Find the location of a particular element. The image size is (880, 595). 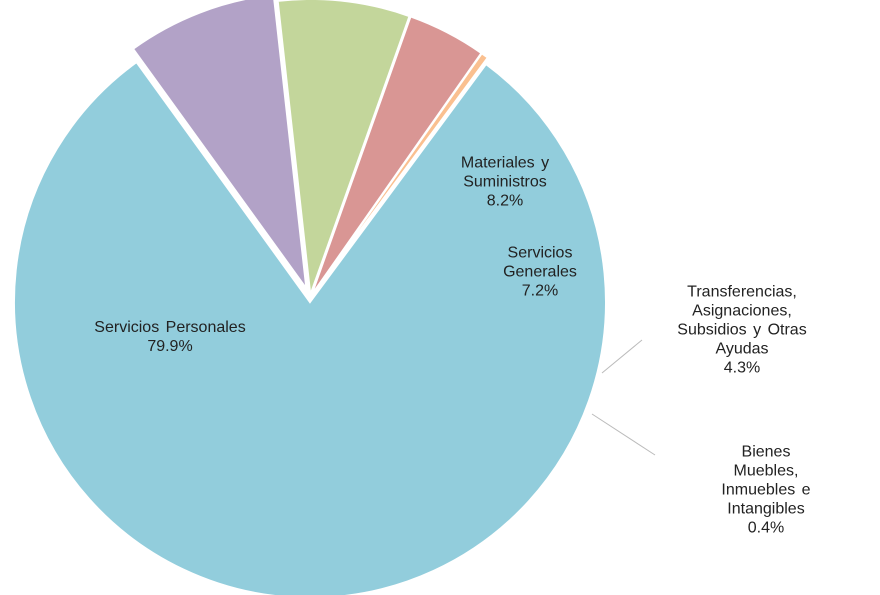

slice-label: Materiales y Suministros 8.2% is located at coordinates (505, 182).